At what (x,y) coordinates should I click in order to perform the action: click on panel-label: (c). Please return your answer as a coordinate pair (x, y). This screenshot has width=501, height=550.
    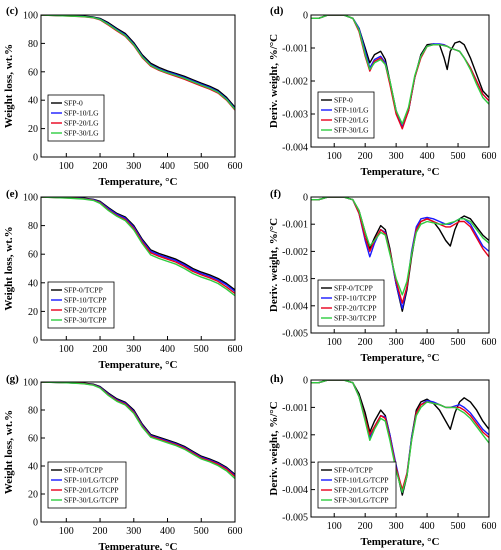
    Looking at the image, I should click on (12, 11).